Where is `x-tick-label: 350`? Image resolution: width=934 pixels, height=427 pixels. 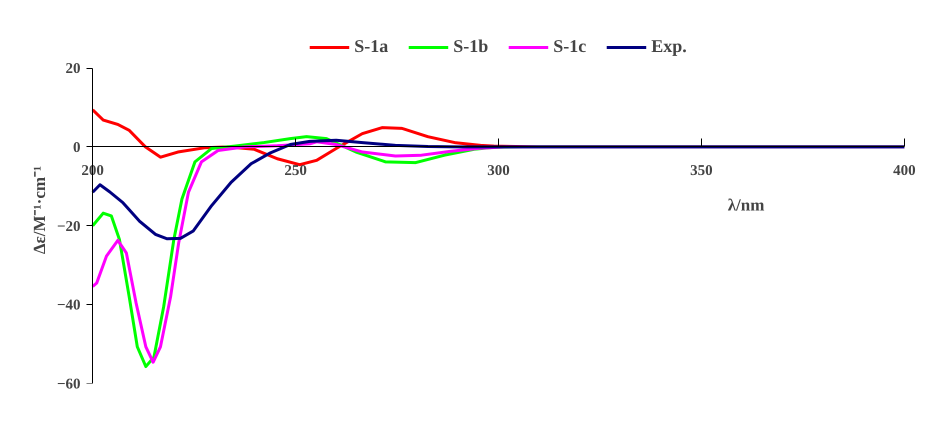 x-tick-label: 350 is located at coordinates (701, 170).